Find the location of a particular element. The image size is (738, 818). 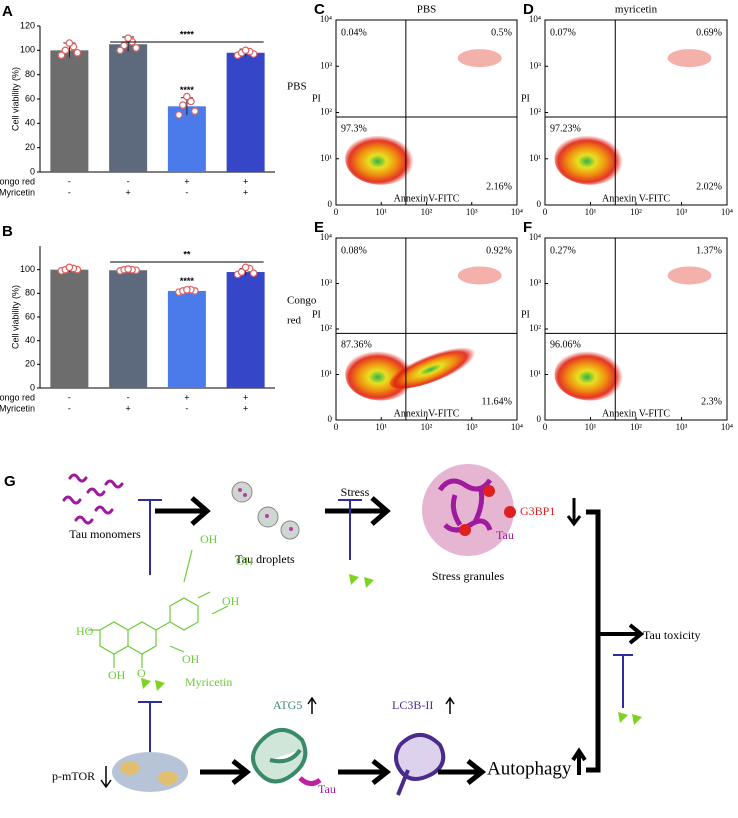

label: Tau monomers is located at coordinates (105, 534).